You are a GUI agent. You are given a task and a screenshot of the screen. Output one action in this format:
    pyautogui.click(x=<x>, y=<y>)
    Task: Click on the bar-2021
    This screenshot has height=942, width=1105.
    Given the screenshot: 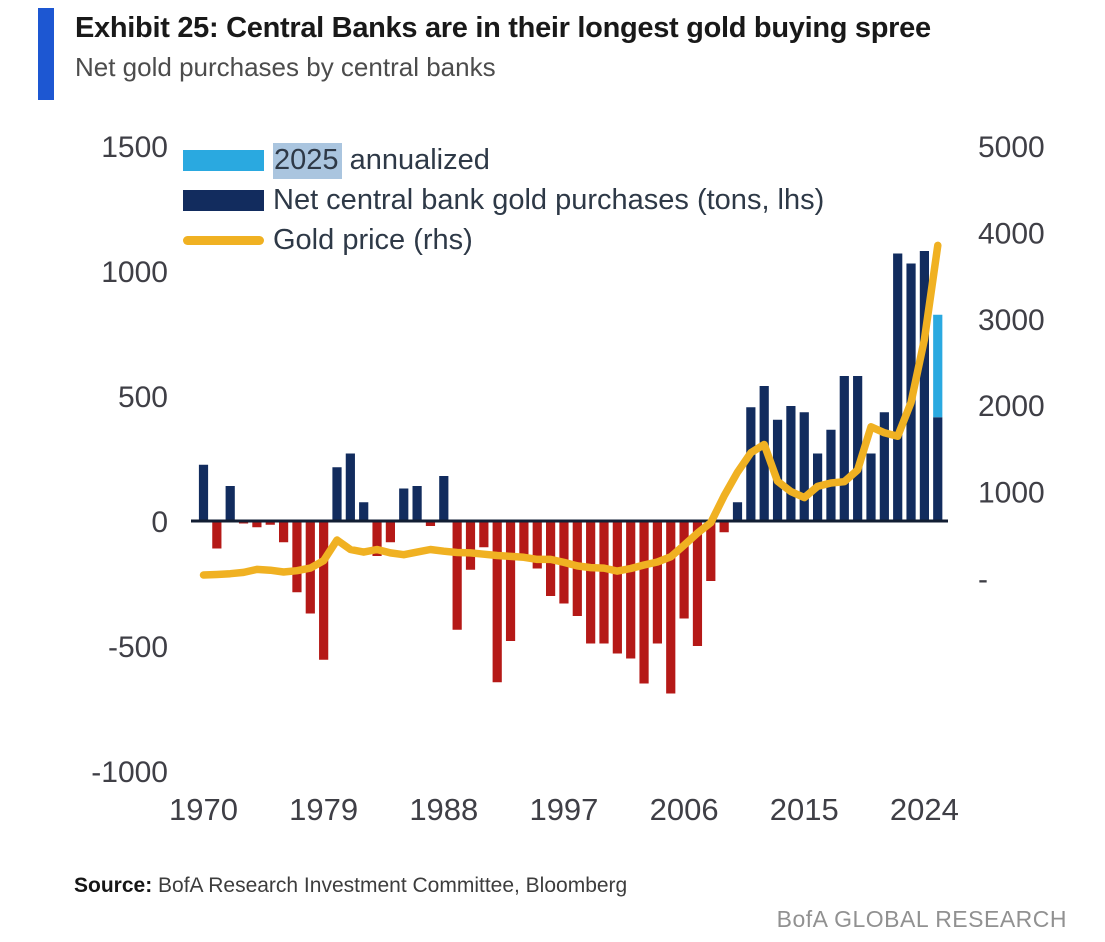 What is the action you would take?
    pyautogui.click(x=884, y=466)
    